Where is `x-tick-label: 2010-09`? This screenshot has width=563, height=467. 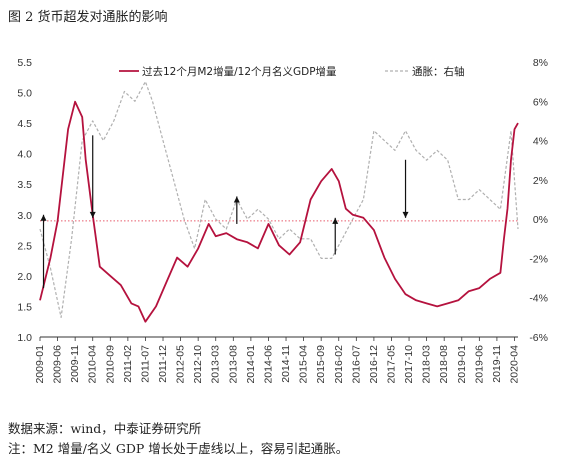 x-tick-label: 2010-09 is located at coordinates (110, 364).